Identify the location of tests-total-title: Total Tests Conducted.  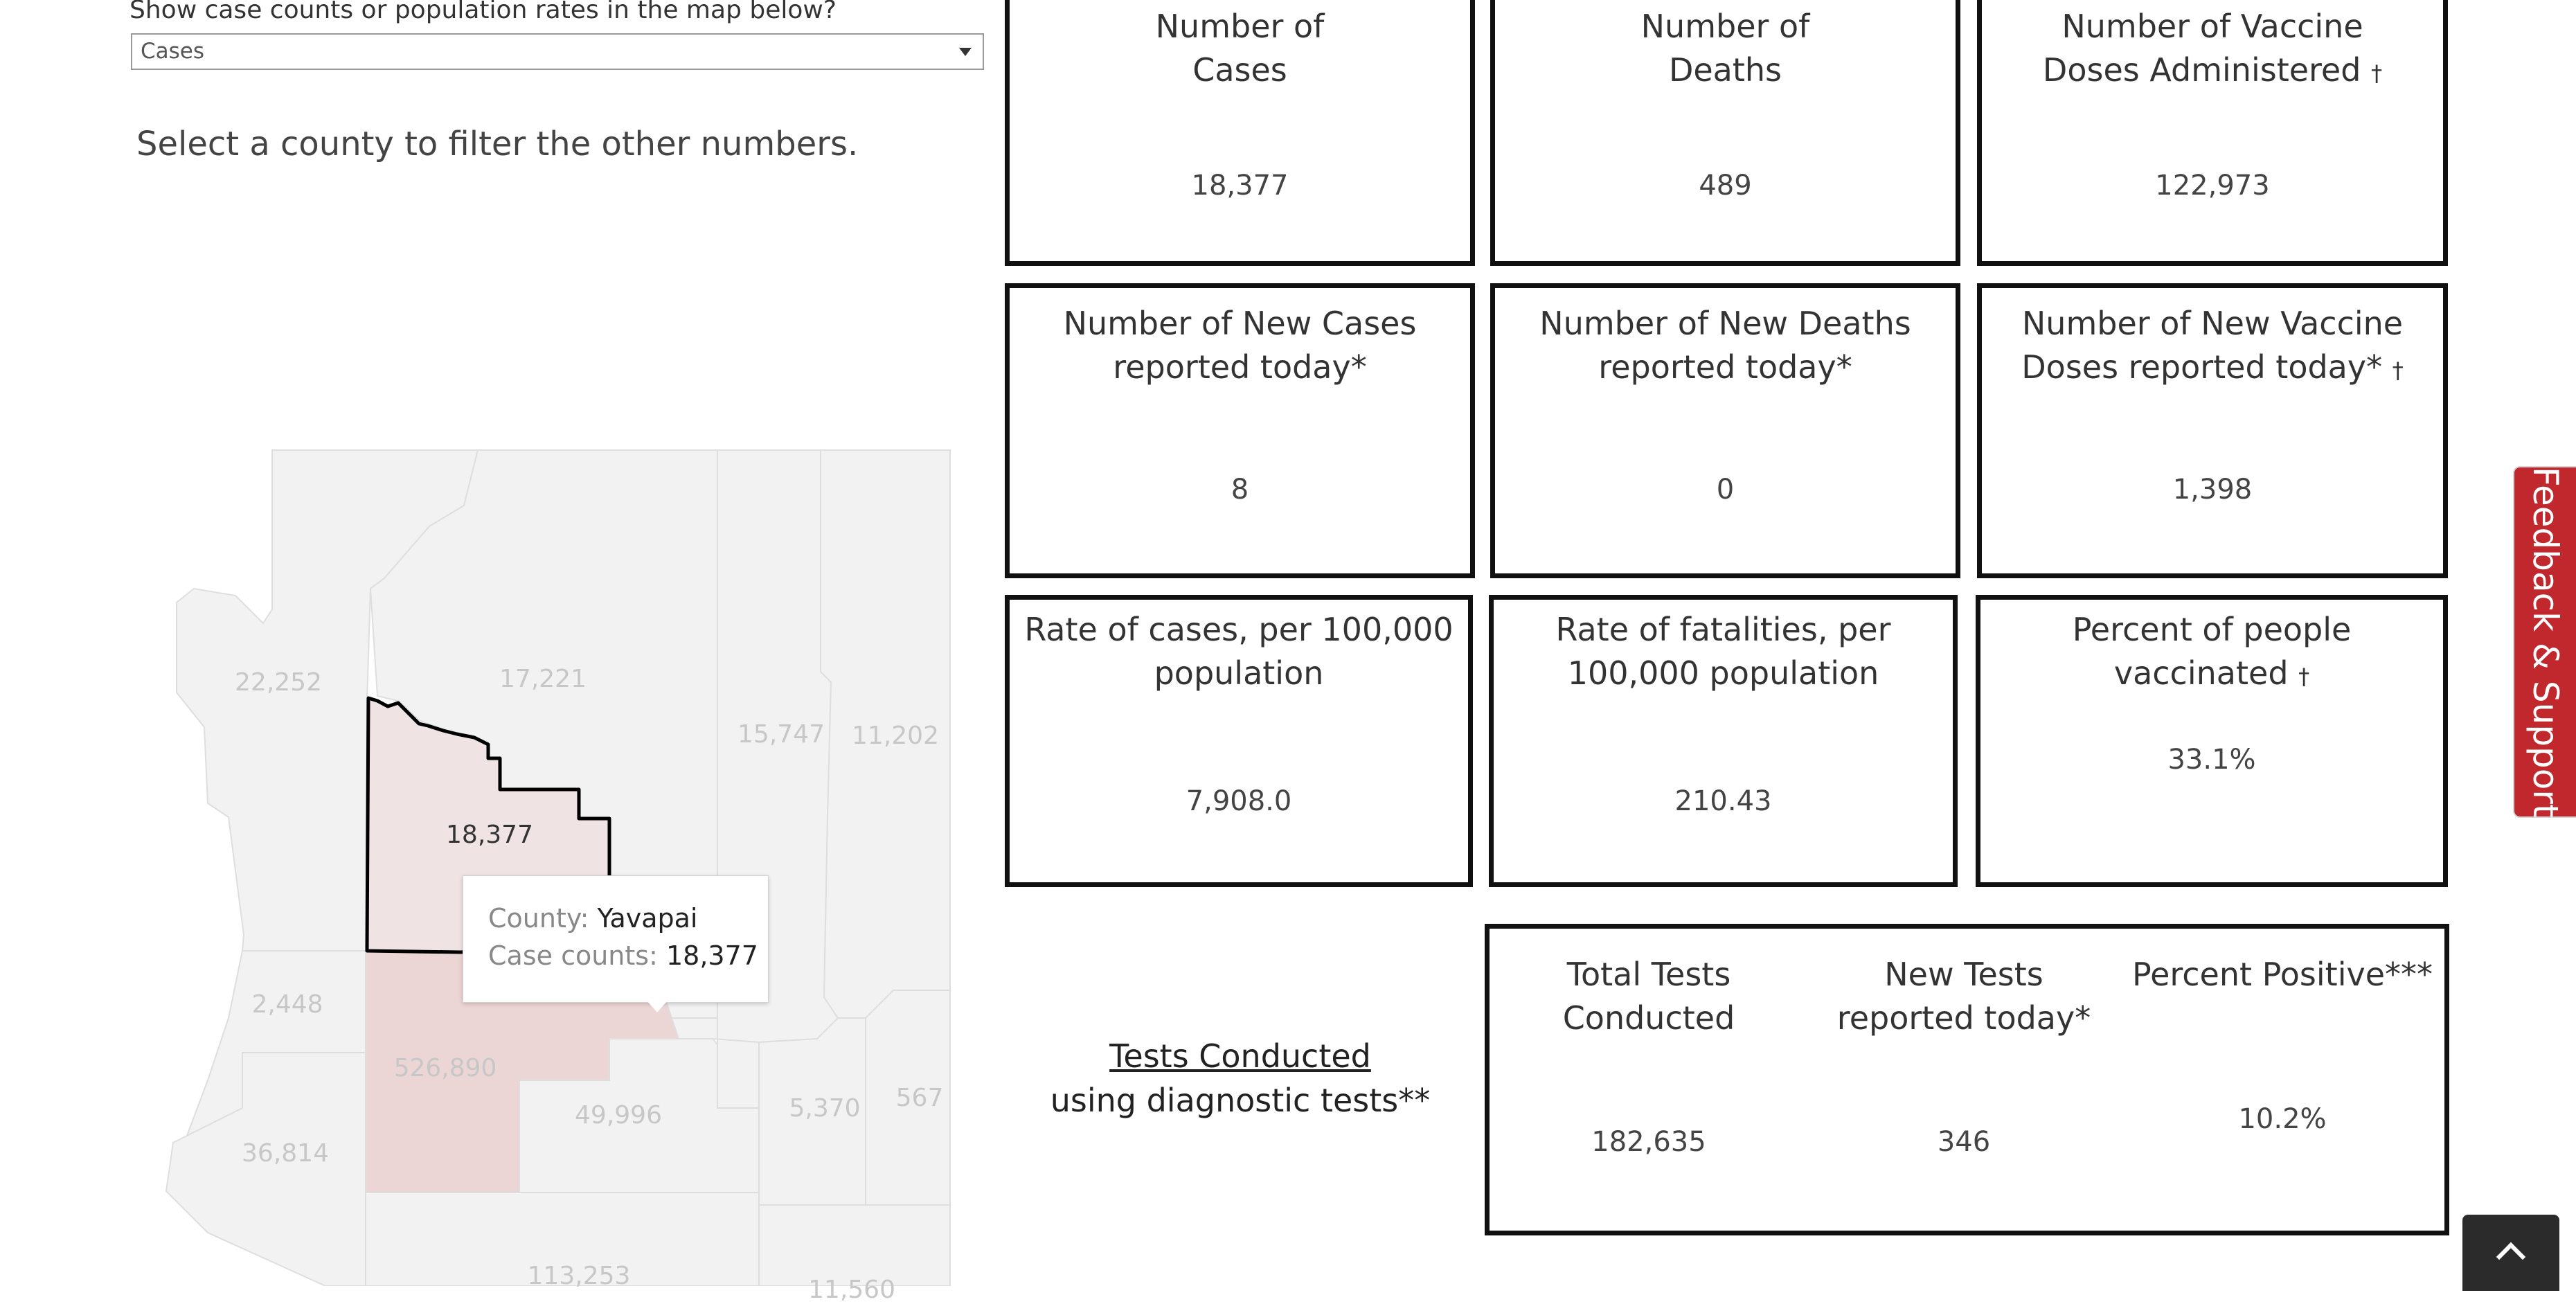
(1648, 996).